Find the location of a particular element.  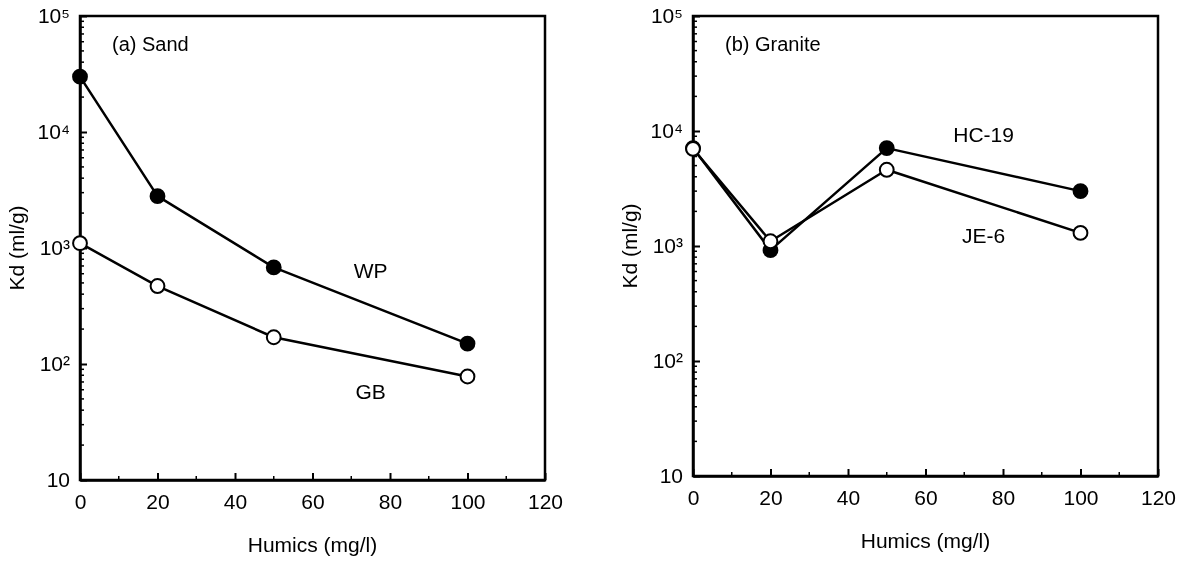

series-label: WP is located at coordinates (370, 270).